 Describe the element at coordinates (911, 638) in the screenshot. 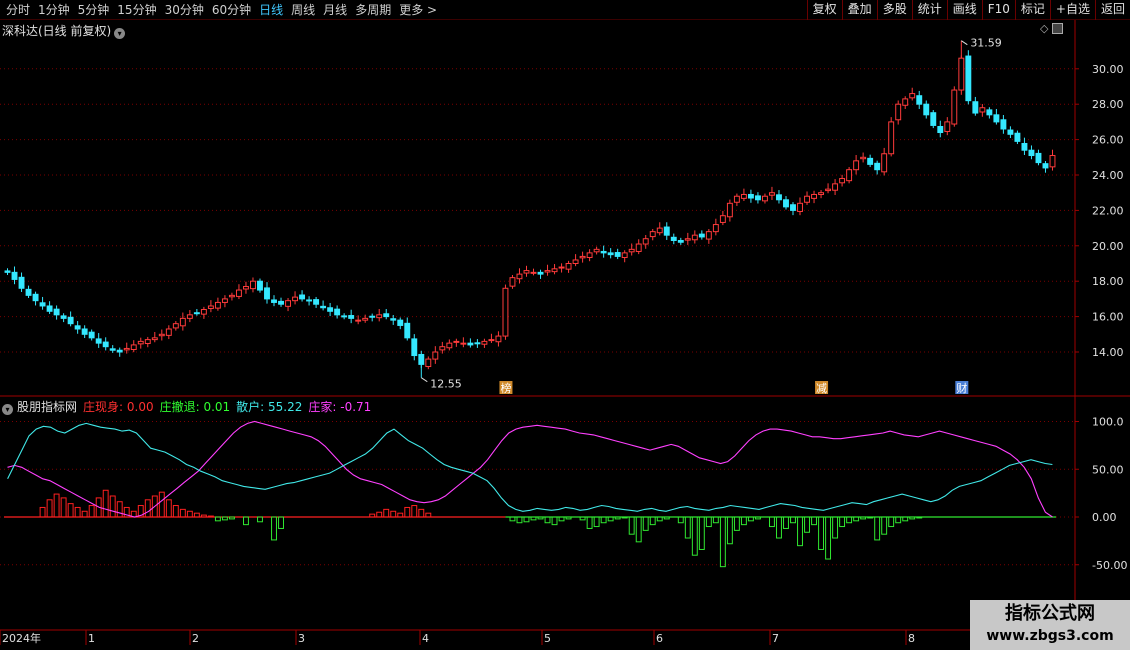

I see `time-tick-label: 8` at that location.